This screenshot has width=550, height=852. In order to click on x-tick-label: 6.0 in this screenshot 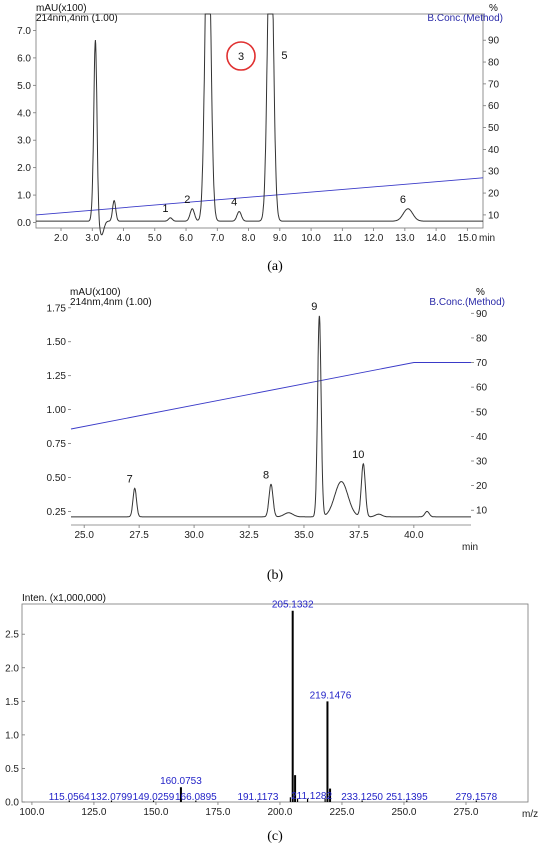, I will do `click(186, 238)`.